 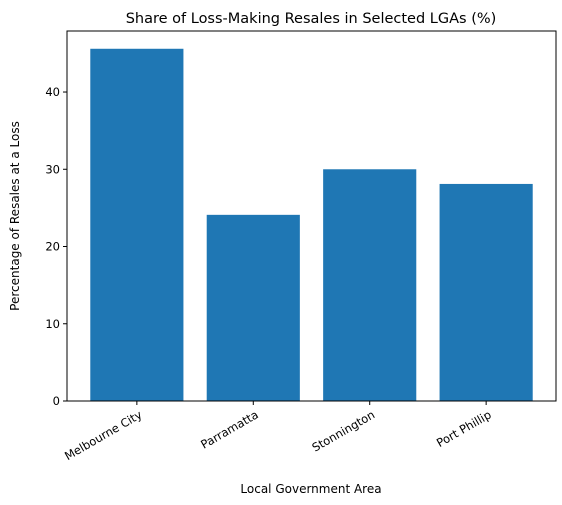 What do you see at coordinates (370, 285) in the screenshot?
I see `bar-stonnington` at bounding box center [370, 285].